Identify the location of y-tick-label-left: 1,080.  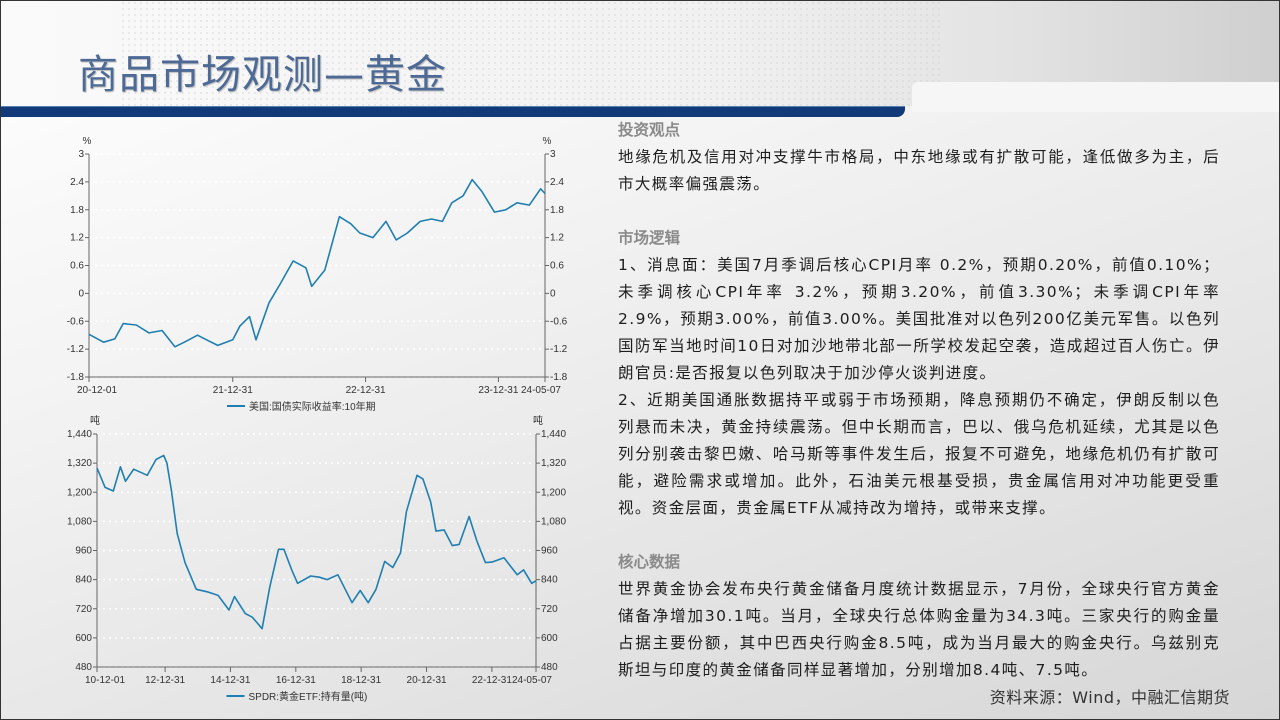
(79, 521).